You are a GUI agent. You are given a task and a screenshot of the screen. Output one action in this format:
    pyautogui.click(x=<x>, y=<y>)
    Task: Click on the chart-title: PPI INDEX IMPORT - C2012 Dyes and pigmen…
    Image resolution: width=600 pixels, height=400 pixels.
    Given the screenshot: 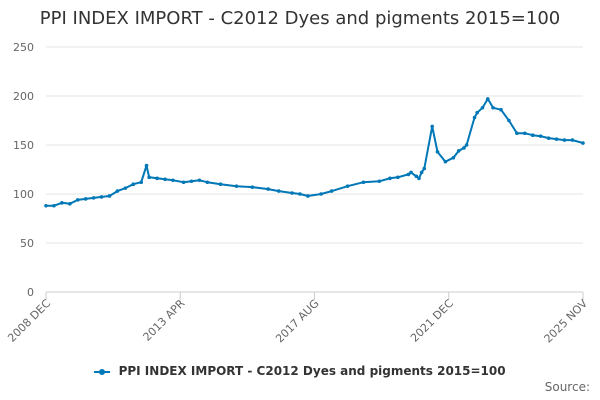 What is the action you would take?
    pyautogui.click(x=300, y=18)
    